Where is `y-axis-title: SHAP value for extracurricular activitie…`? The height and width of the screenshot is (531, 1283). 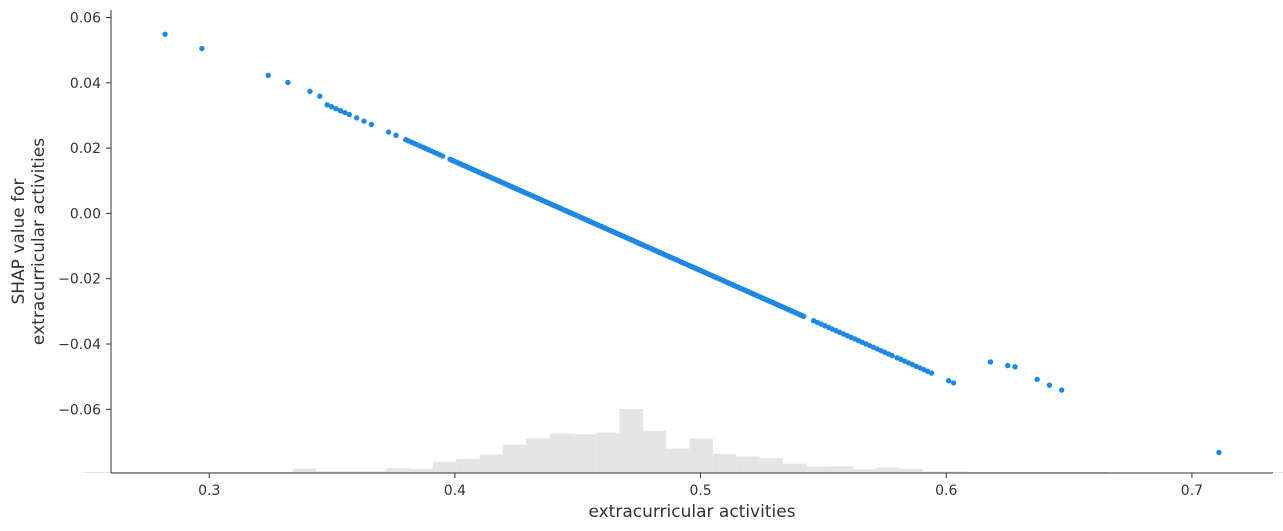 y-axis-title: SHAP value for extracurricular activitie… is located at coordinates (29, 241).